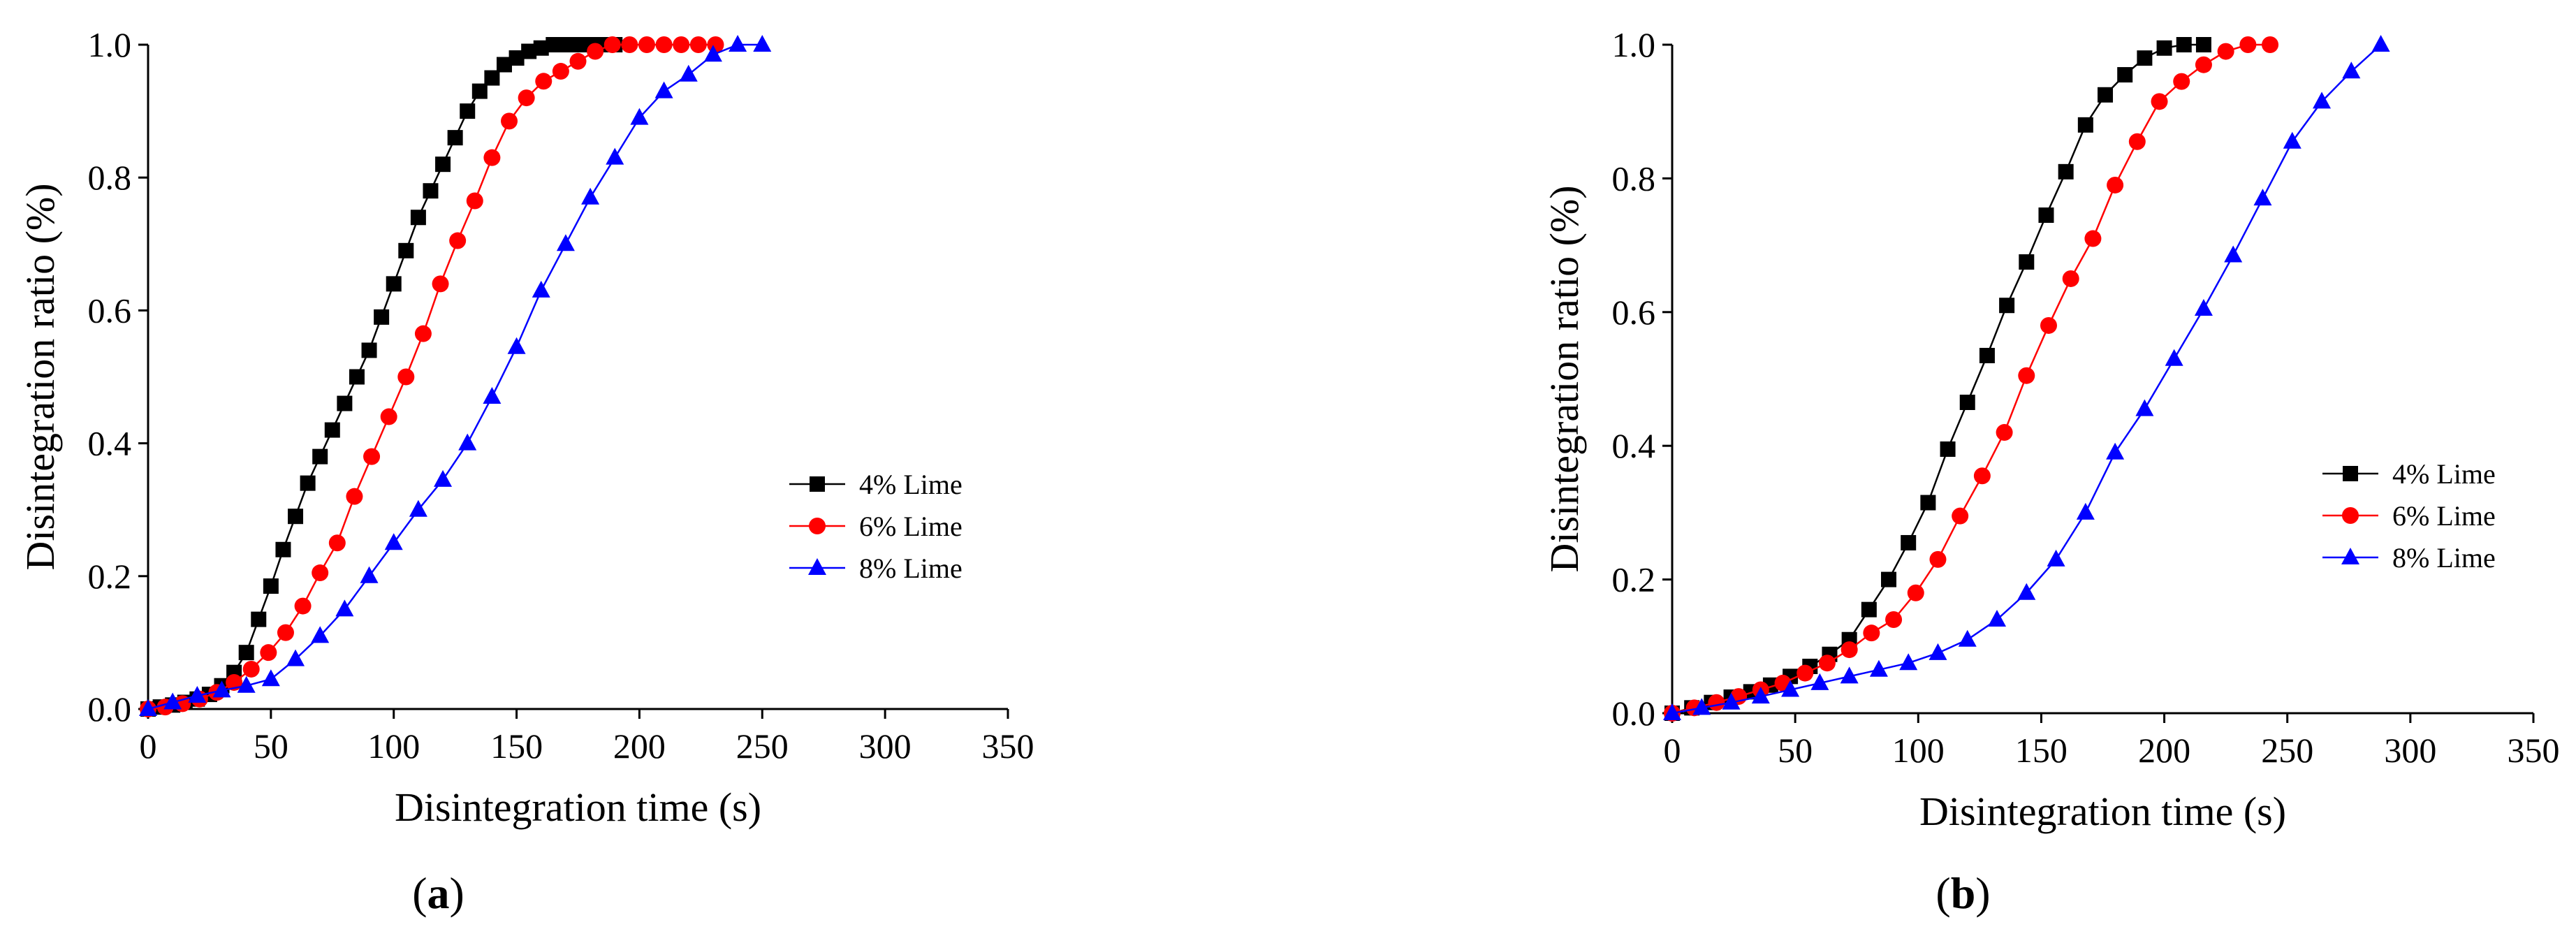 The image size is (2576, 950). What do you see at coordinates (110, 177) in the screenshot?
I see `y-tick-label: 0.8` at bounding box center [110, 177].